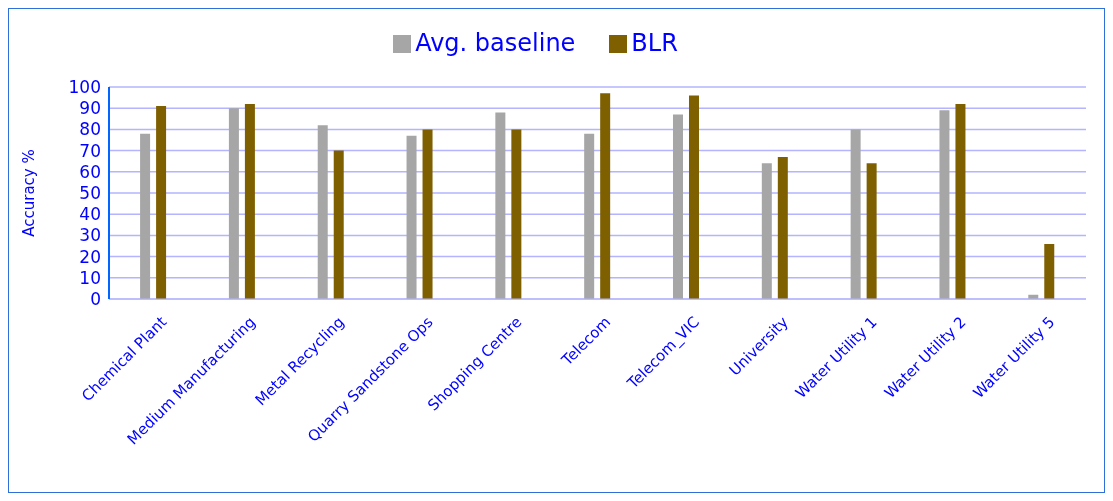  I want to click on y-tick-label: 80, so click(90, 129).